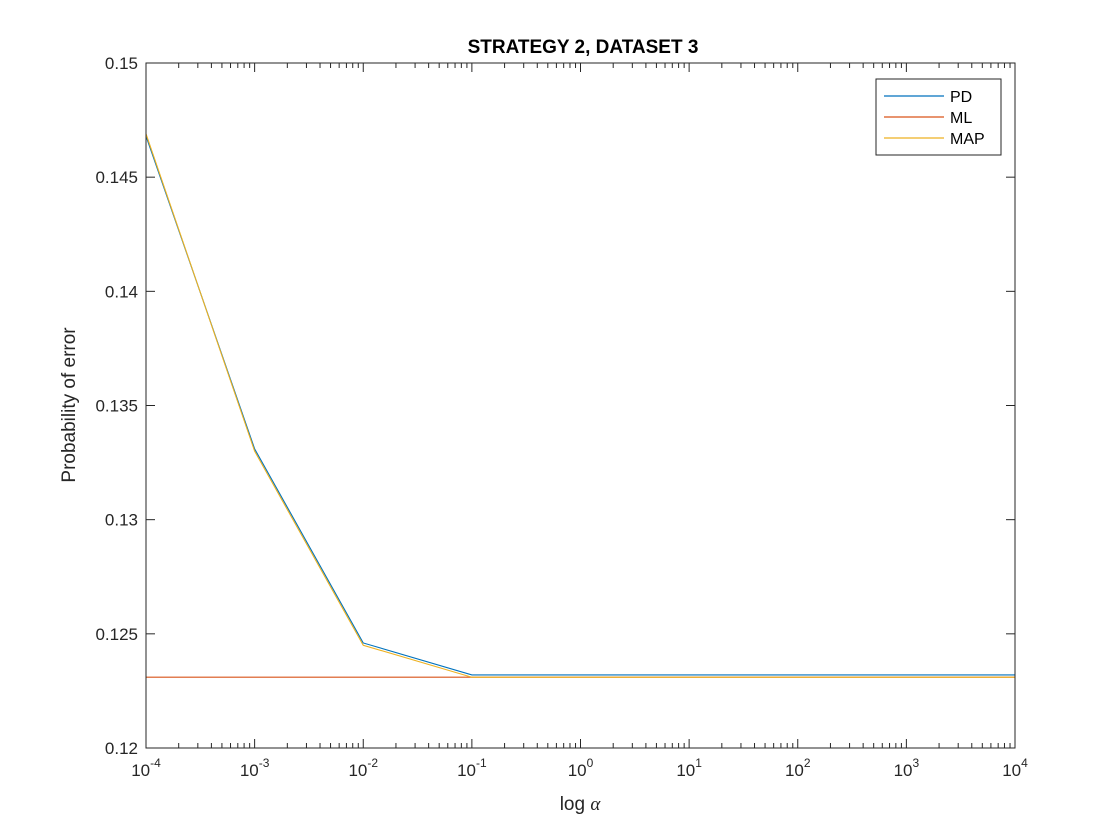 Image resolution: width=1120 pixels, height=840 pixels. Describe the element at coordinates (938, 117) in the screenshot. I see `legend: PD ML MAP` at that location.